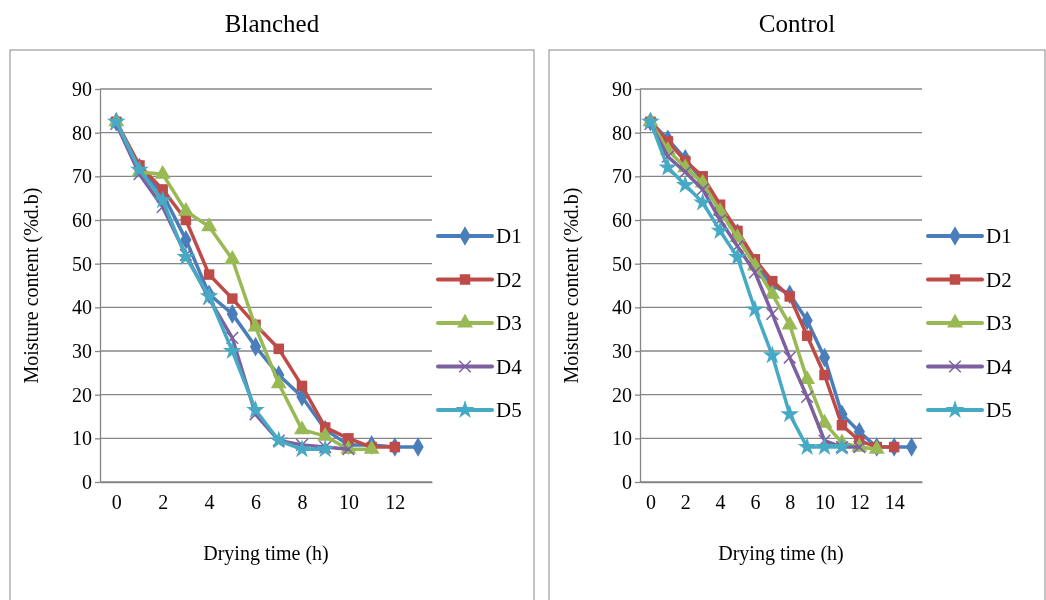  What do you see at coordinates (797, 23) in the screenshot?
I see `chart-title: Control` at bounding box center [797, 23].